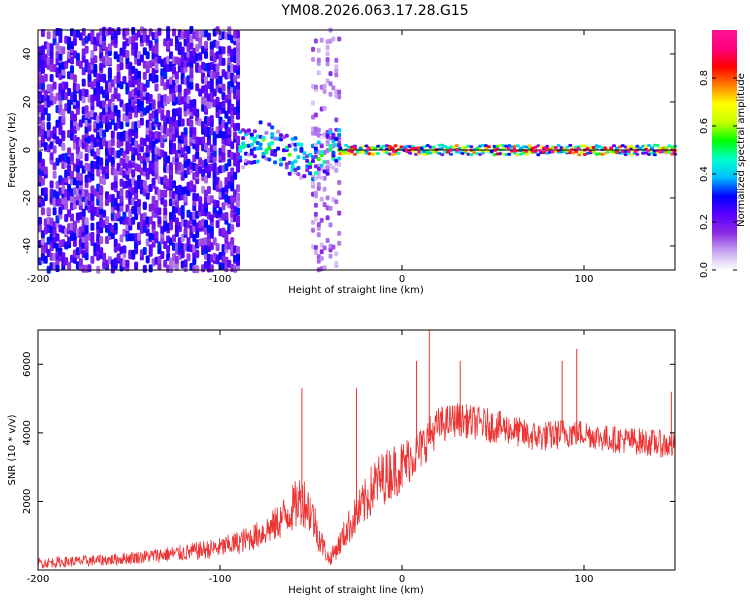 The height and width of the screenshot is (600, 750). Describe the element at coordinates (38, 579) in the screenshot. I see `x-tick-label: -200` at that location.